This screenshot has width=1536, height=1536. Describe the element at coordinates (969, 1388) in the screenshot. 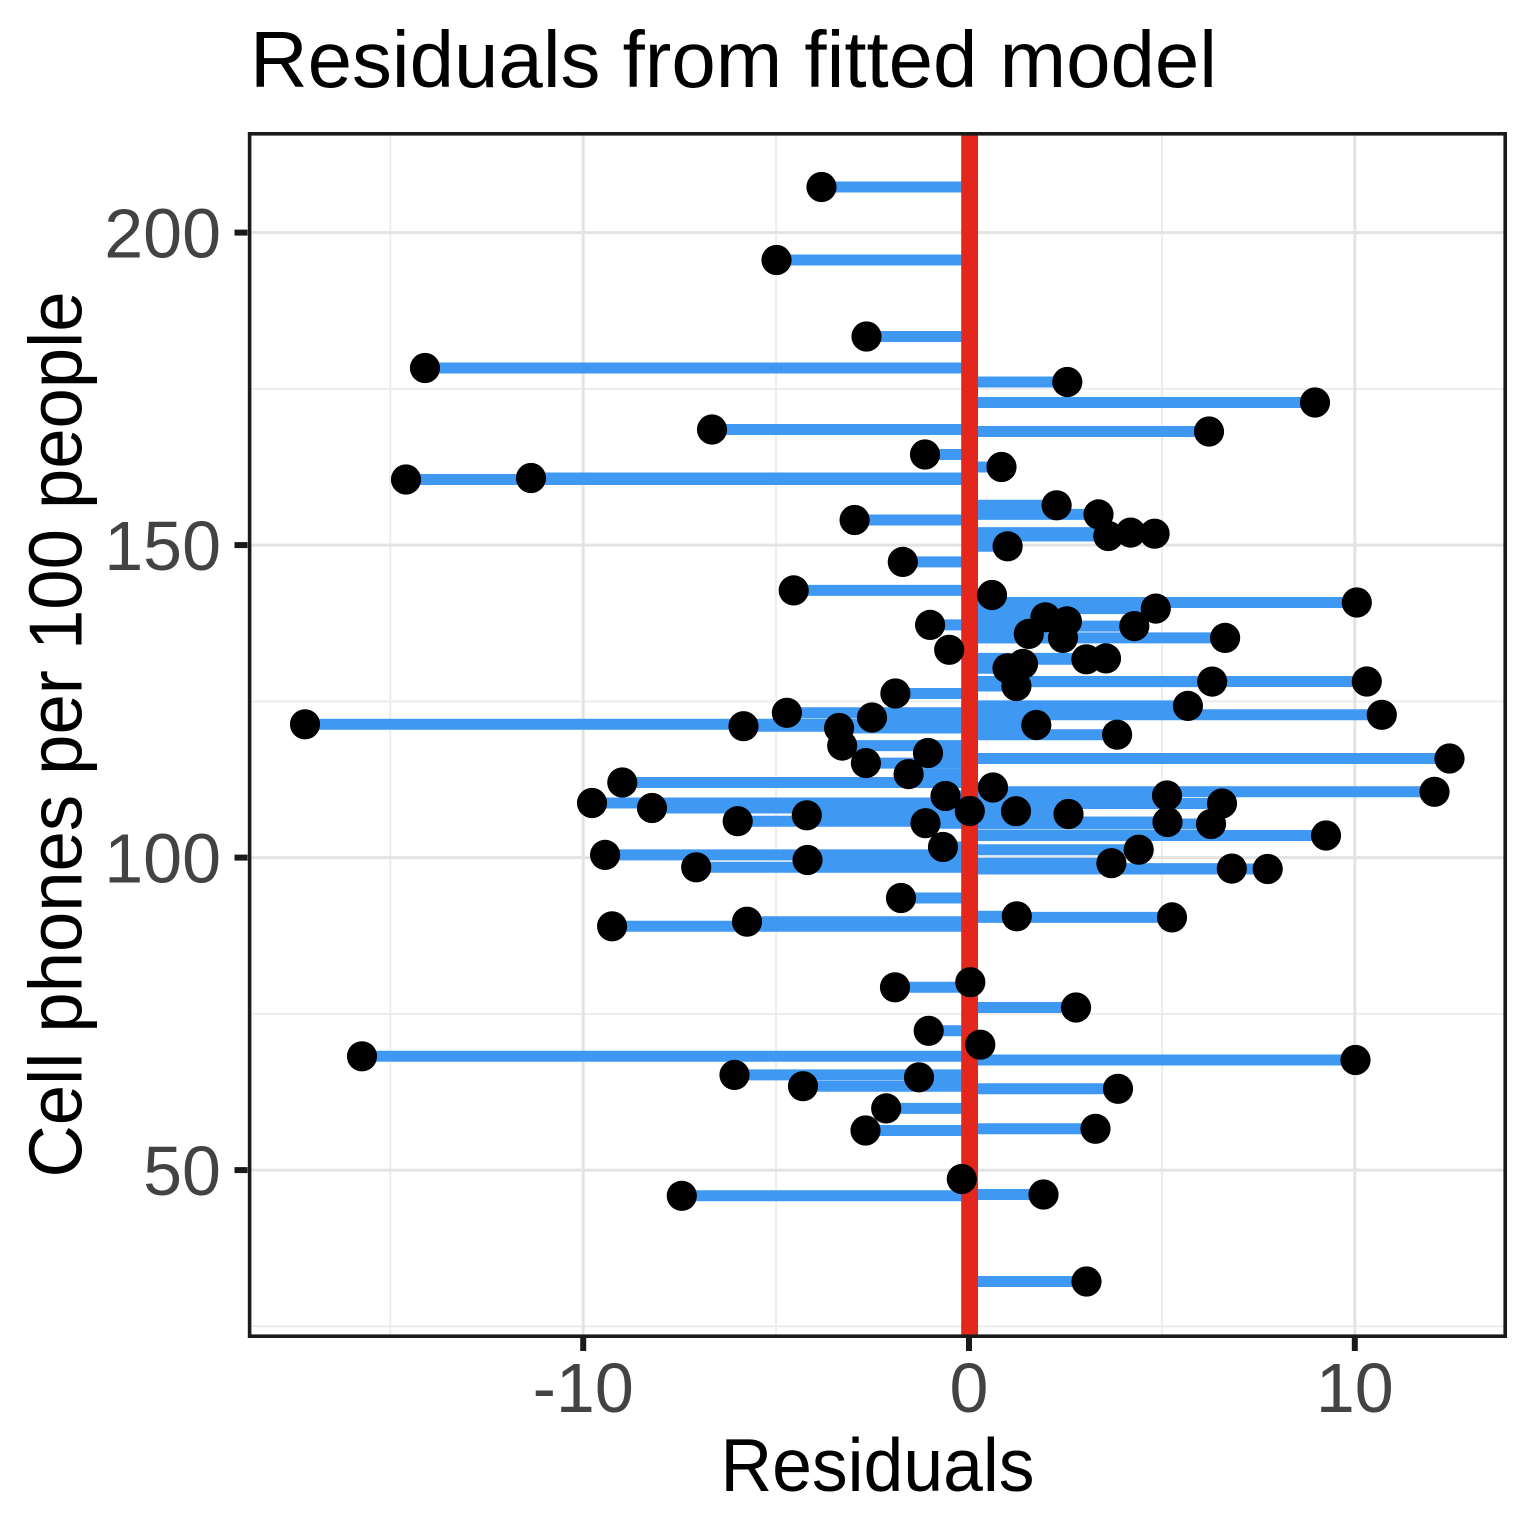

I see `svg-text: 0` at that location.